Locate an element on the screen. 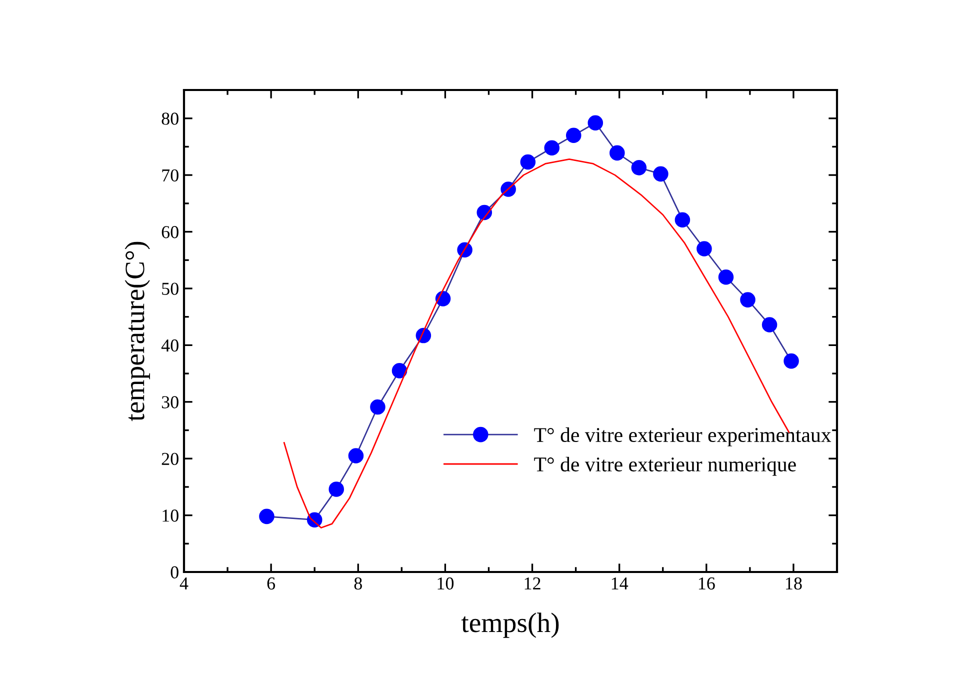  y-tick-label: 0 is located at coordinates (174, 572).